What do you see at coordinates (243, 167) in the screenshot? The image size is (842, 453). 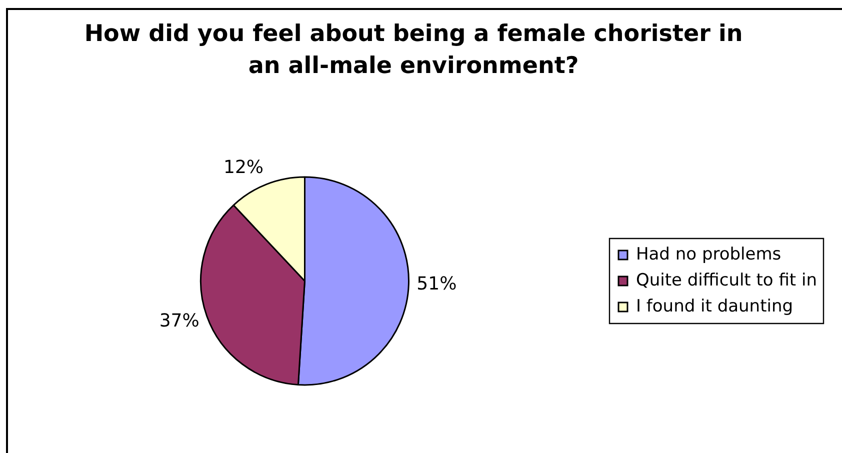 I see `data-label: 12%` at bounding box center [243, 167].